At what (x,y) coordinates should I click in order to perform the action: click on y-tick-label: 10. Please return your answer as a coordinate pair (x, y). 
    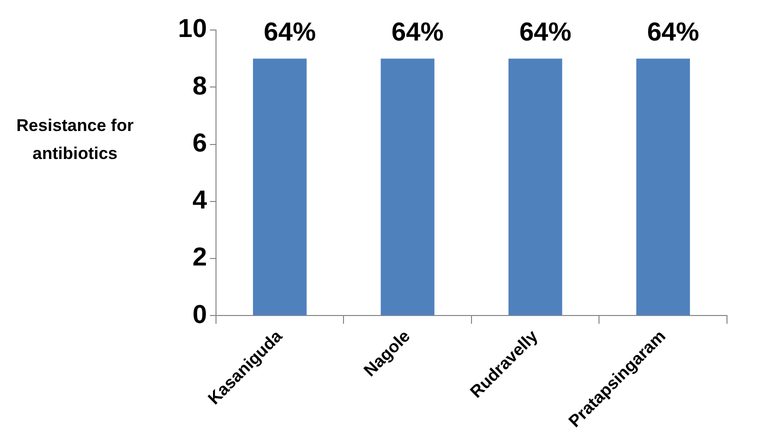
    Looking at the image, I should click on (192, 28).